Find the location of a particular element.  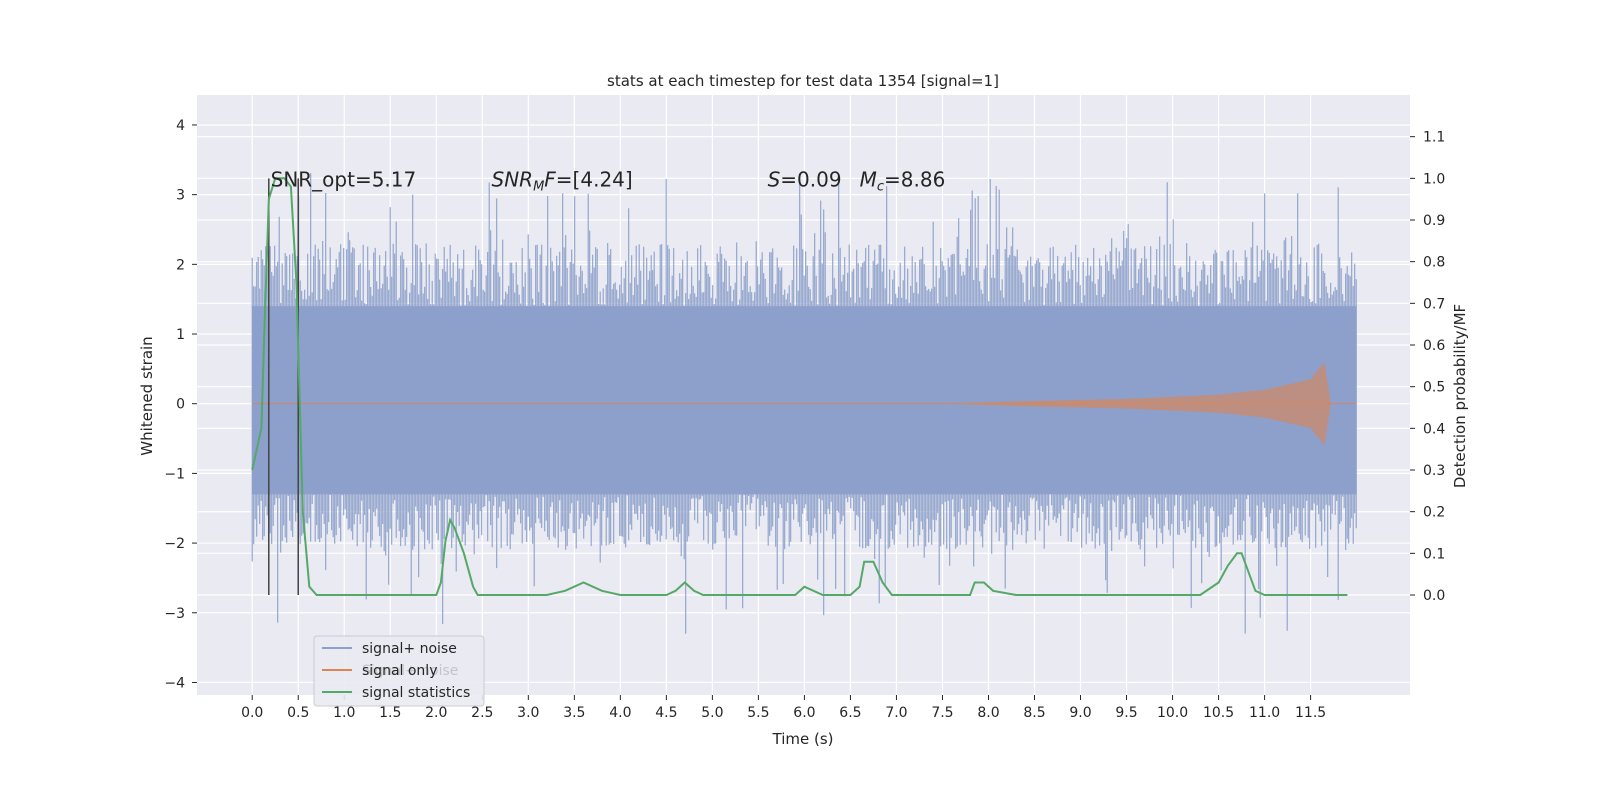

legend-box is located at coordinates (399, 671).